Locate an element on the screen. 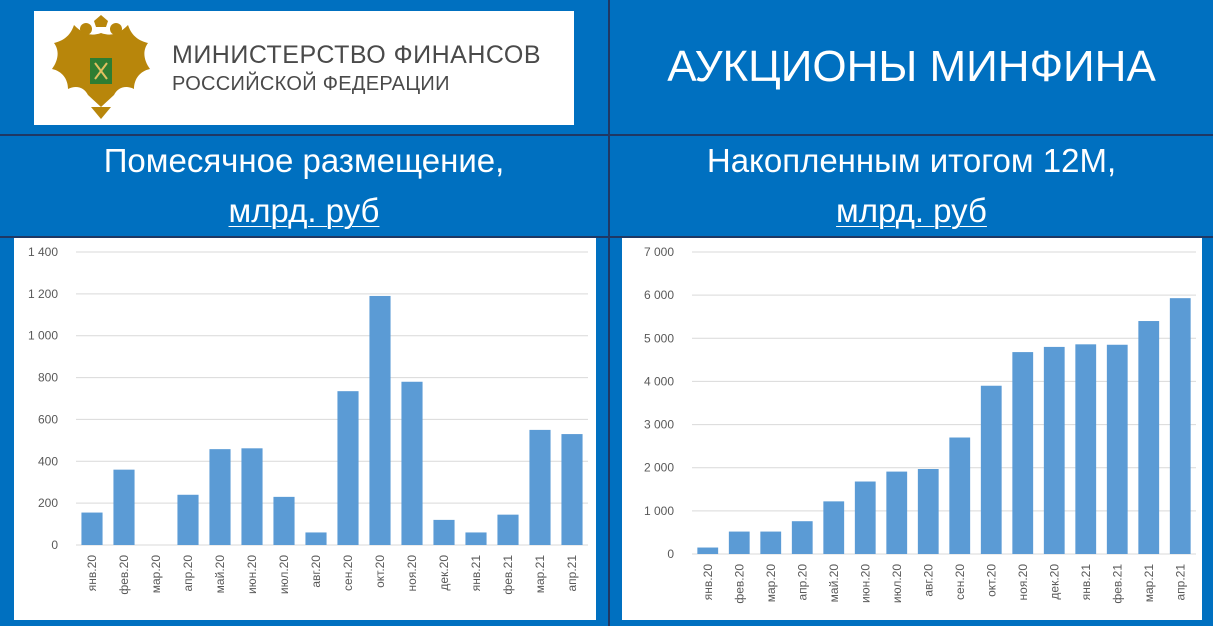 This screenshot has width=1213, height=626. page-title: АУКЦИОНЫ МИНФИНА is located at coordinates (911, 66).